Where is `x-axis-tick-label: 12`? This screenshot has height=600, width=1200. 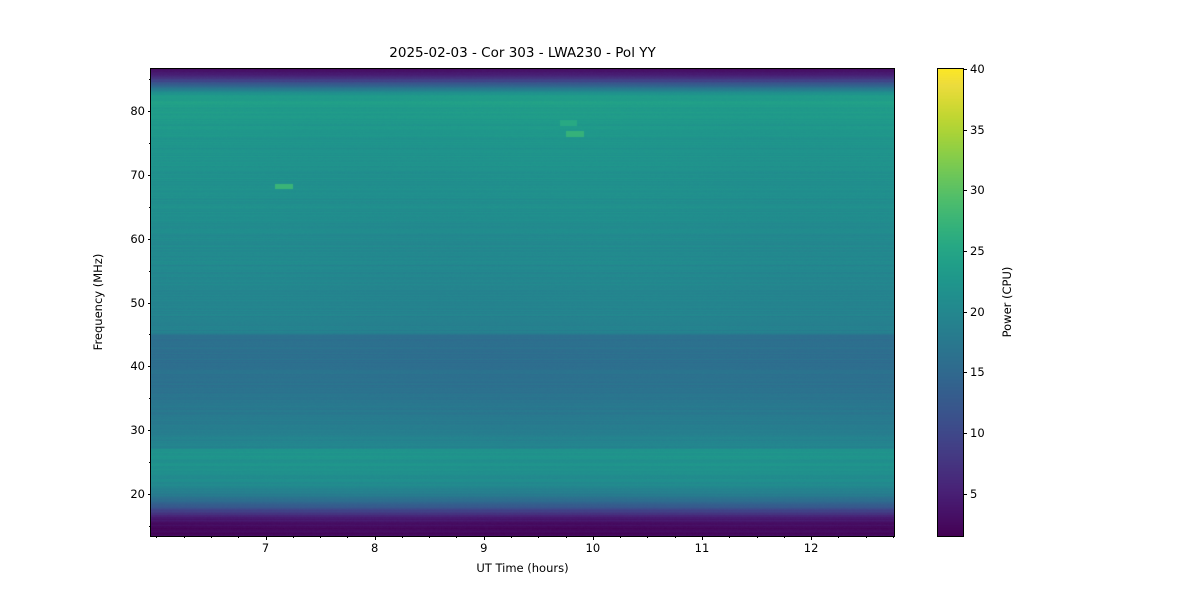
x-axis-tick-label: 12 is located at coordinates (811, 548).